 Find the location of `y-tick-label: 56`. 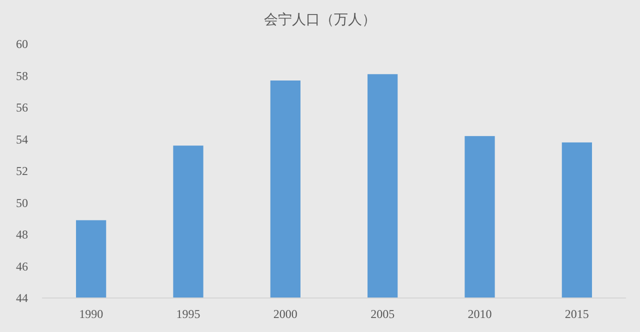

y-tick-label: 56 is located at coordinates (22, 107).